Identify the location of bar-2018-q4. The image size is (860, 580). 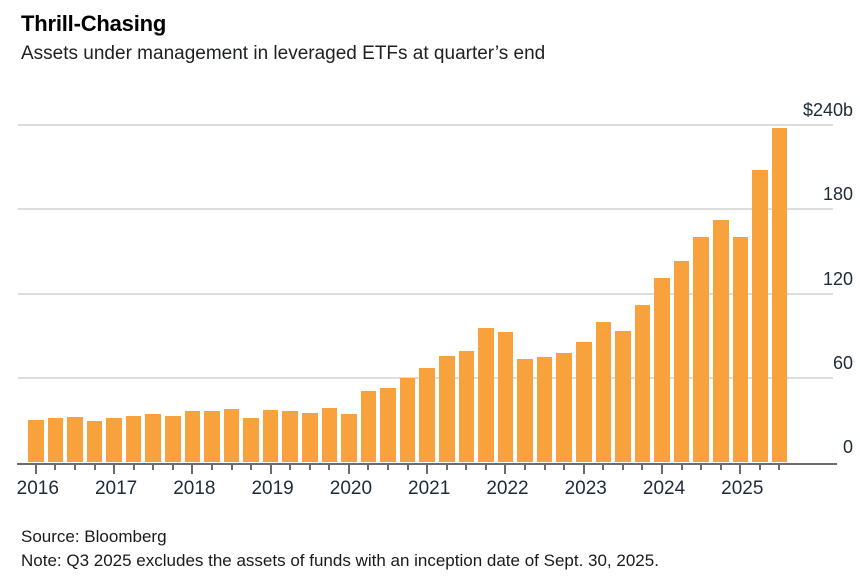
(251, 440).